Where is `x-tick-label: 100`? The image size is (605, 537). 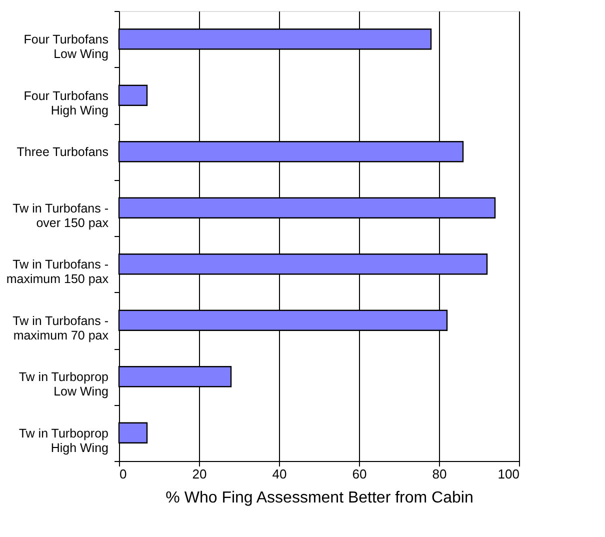 x-tick-label: 100 is located at coordinates (509, 474).